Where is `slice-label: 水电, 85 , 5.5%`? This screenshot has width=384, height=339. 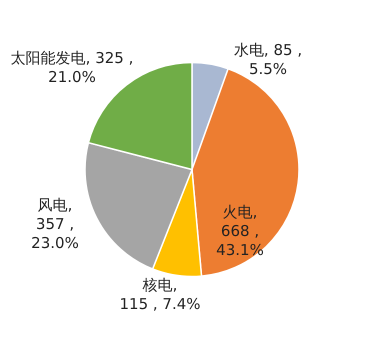
slice-label: 水电, 85 , 5.5% is located at coordinates (268, 59).